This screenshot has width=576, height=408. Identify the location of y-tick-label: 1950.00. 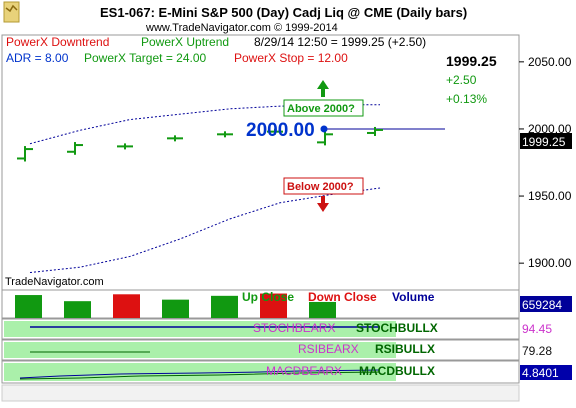
(550, 196).